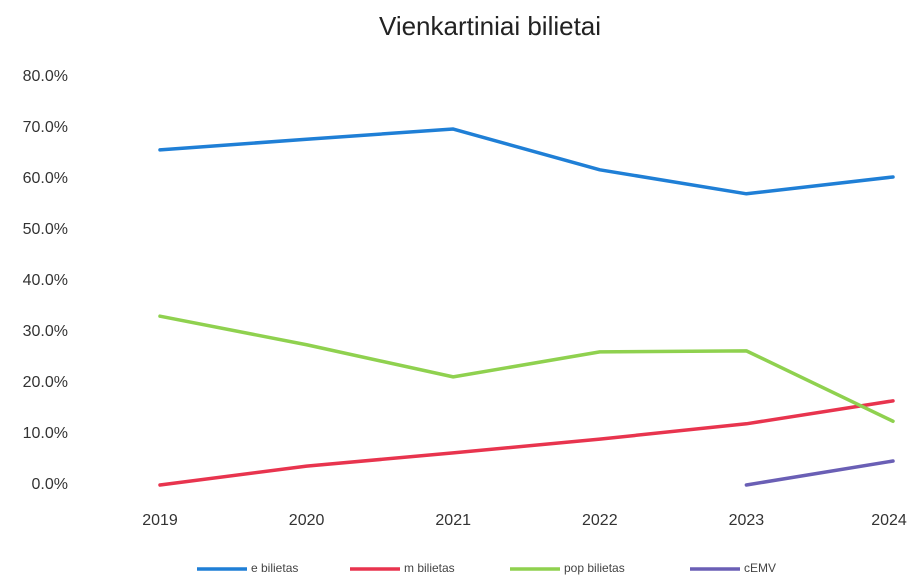 This screenshot has width=919, height=583. I want to click on x-tick-label: 2023, so click(747, 520).